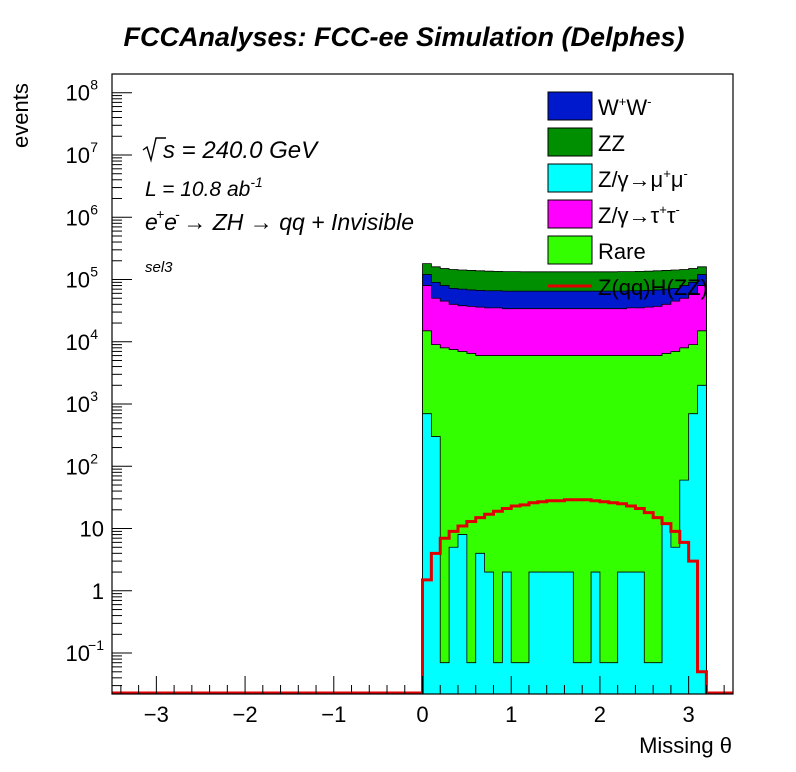 The height and width of the screenshot is (772, 796). I want to click on x-tick-label: 1, so click(511, 714).